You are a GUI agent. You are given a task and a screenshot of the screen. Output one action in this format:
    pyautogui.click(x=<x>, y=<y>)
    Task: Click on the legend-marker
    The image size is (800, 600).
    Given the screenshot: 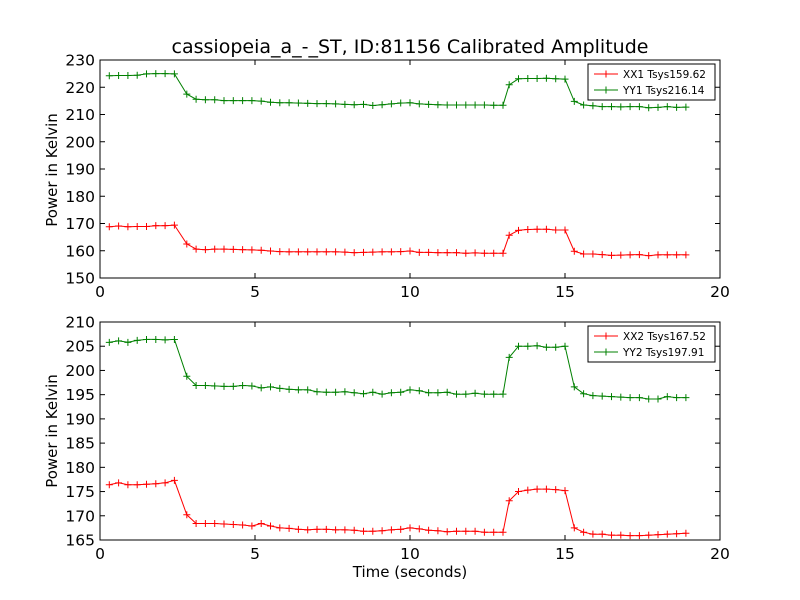 What is the action you would take?
    pyautogui.click(x=606, y=336)
    